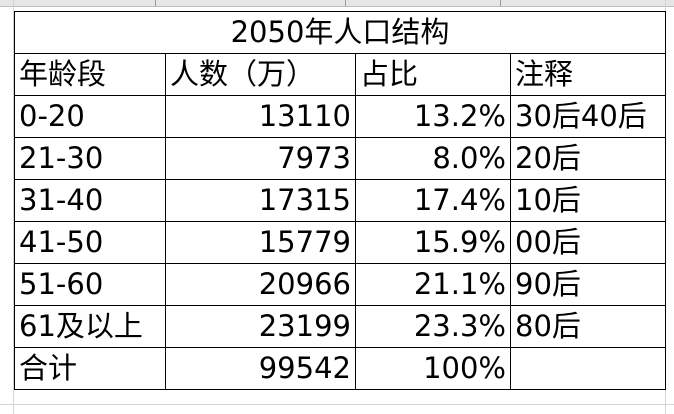  What do you see at coordinates (433, 368) in the screenshot?
I see `cell-share: 100%` at bounding box center [433, 368].